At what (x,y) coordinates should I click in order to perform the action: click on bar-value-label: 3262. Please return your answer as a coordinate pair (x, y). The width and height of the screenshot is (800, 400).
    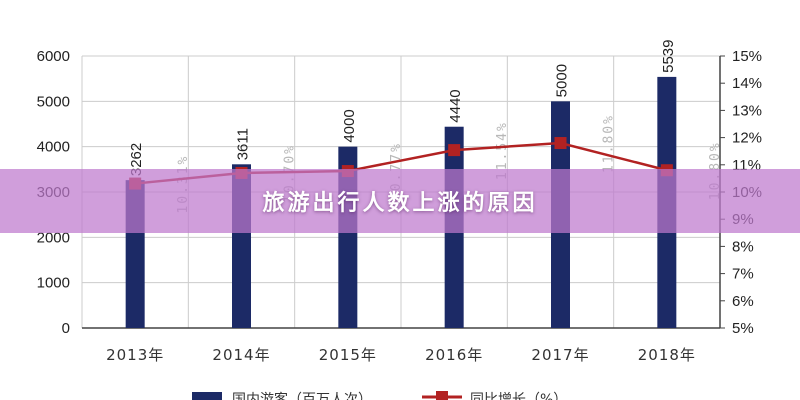
    Looking at the image, I should click on (136, 159).